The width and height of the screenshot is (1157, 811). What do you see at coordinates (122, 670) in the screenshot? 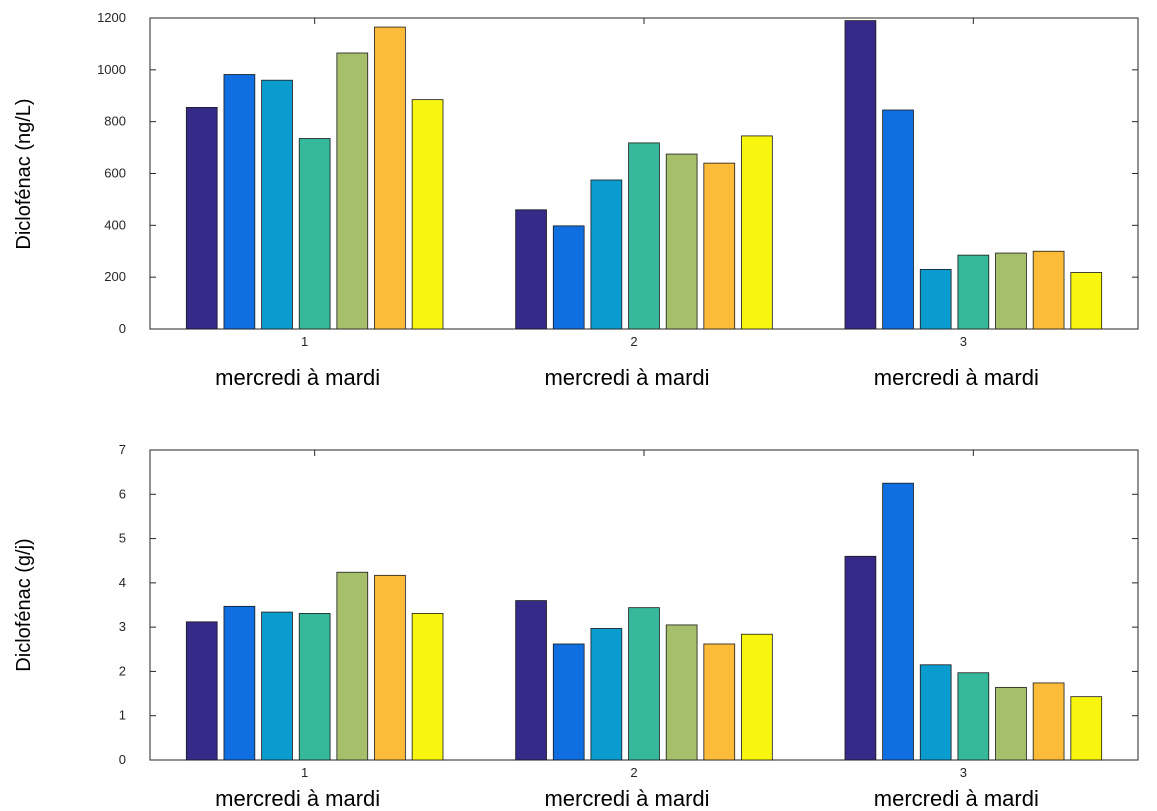
I see `y-tick-label: 2` at bounding box center [122, 670].